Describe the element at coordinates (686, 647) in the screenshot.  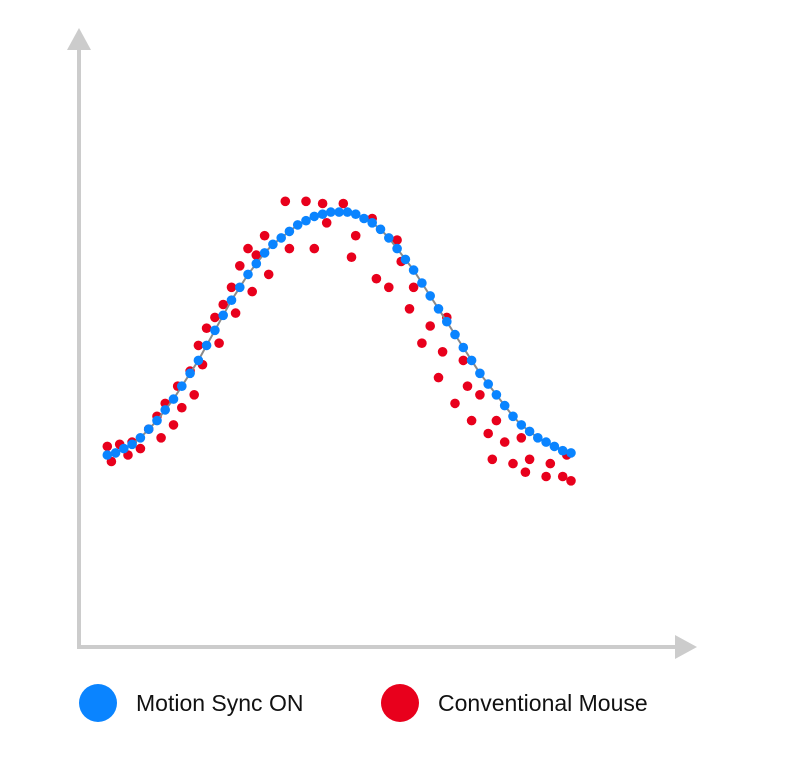
I see `x-axis-arrow` at that location.